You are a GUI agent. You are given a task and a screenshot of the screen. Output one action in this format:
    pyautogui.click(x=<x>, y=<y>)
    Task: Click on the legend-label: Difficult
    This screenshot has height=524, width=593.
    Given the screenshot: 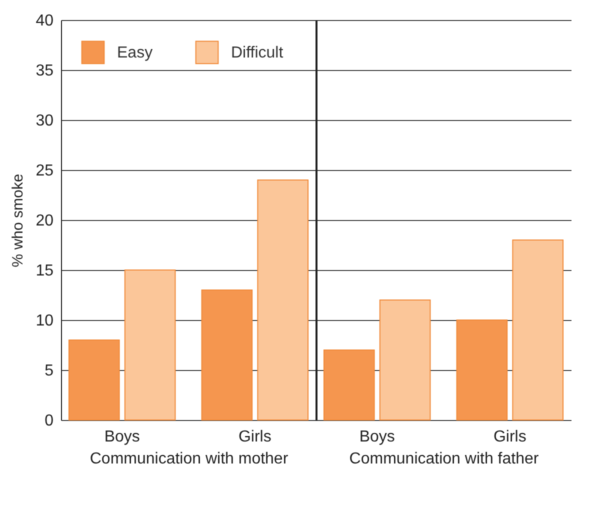 What is the action you would take?
    pyautogui.click(x=257, y=53)
    